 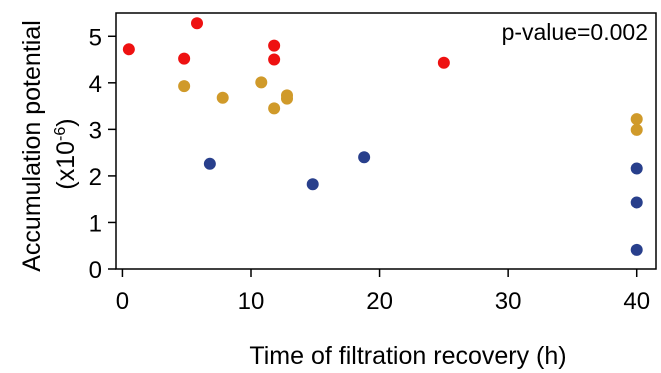 What do you see at coordinates (95, 270) in the screenshot?
I see `y-tick-label: 0` at bounding box center [95, 270].